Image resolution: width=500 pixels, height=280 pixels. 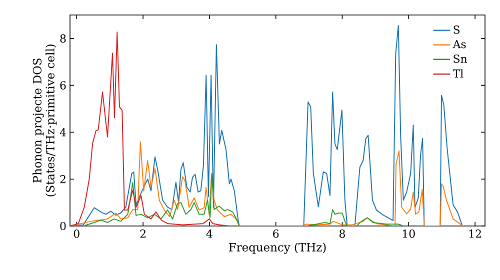 What do you see at coordinates (237, 199) in the screenshot?
I see `line-series` at bounding box center [237, 199].